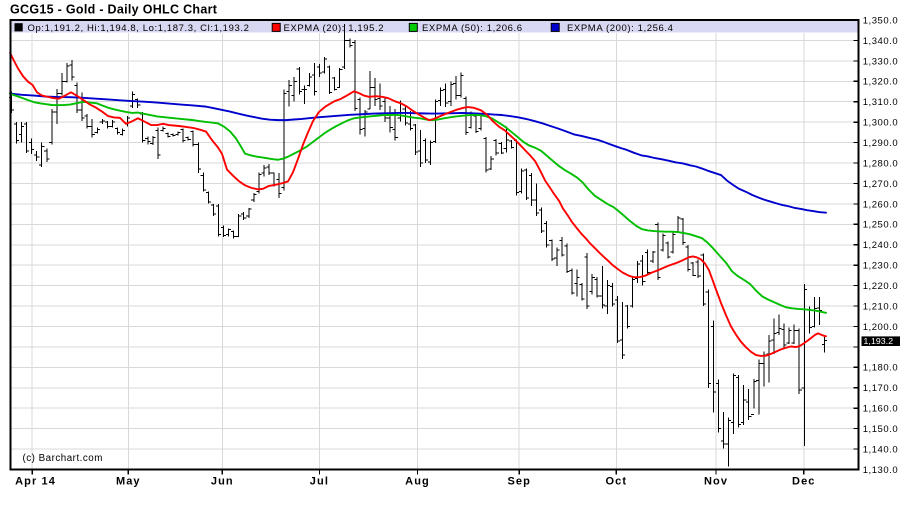 This screenshot has height=511, width=900. What do you see at coordinates (881, 245) in the screenshot?
I see `svg-text: 1,240.0` at bounding box center [881, 245].